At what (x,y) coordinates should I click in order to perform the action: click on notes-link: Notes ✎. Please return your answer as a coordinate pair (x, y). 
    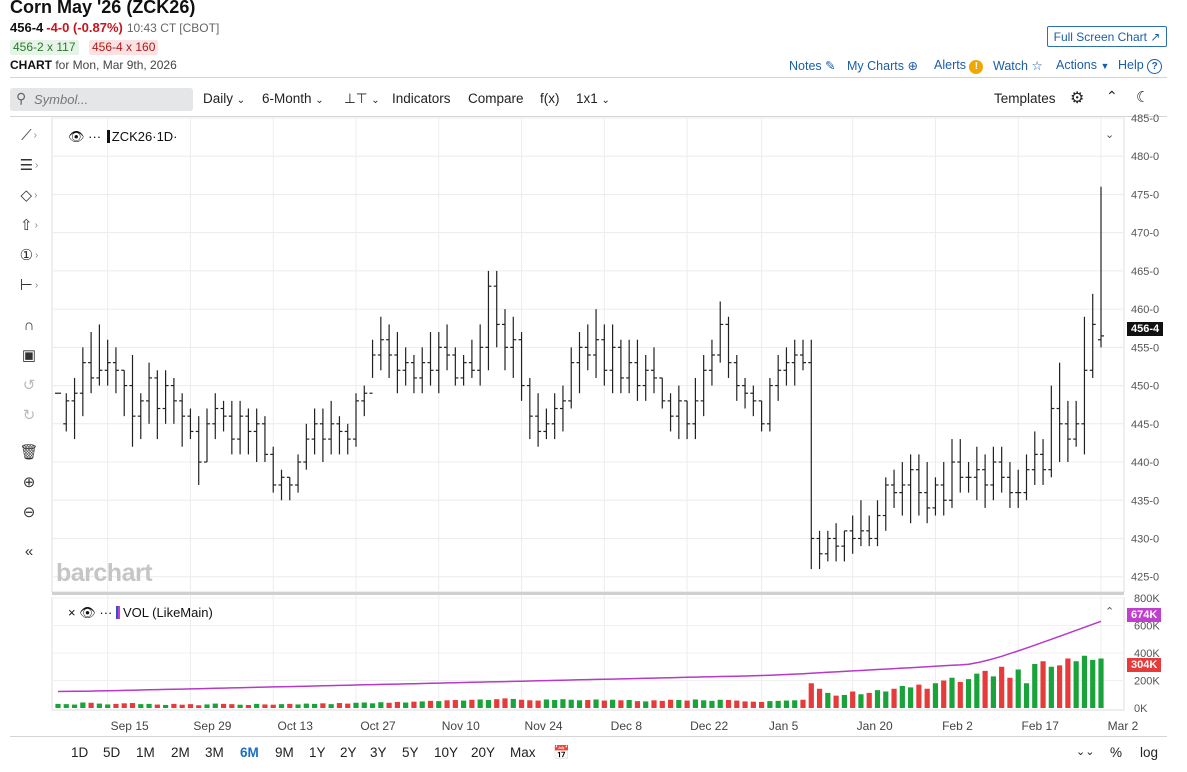
    Looking at the image, I should click on (812, 65).